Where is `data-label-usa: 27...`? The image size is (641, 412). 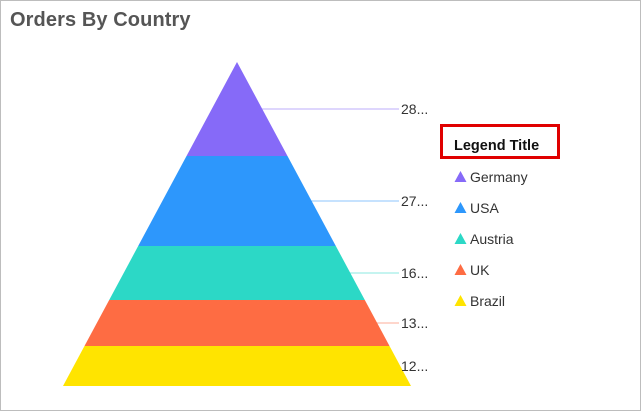 data-label-usa: 27... is located at coordinates (414, 201).